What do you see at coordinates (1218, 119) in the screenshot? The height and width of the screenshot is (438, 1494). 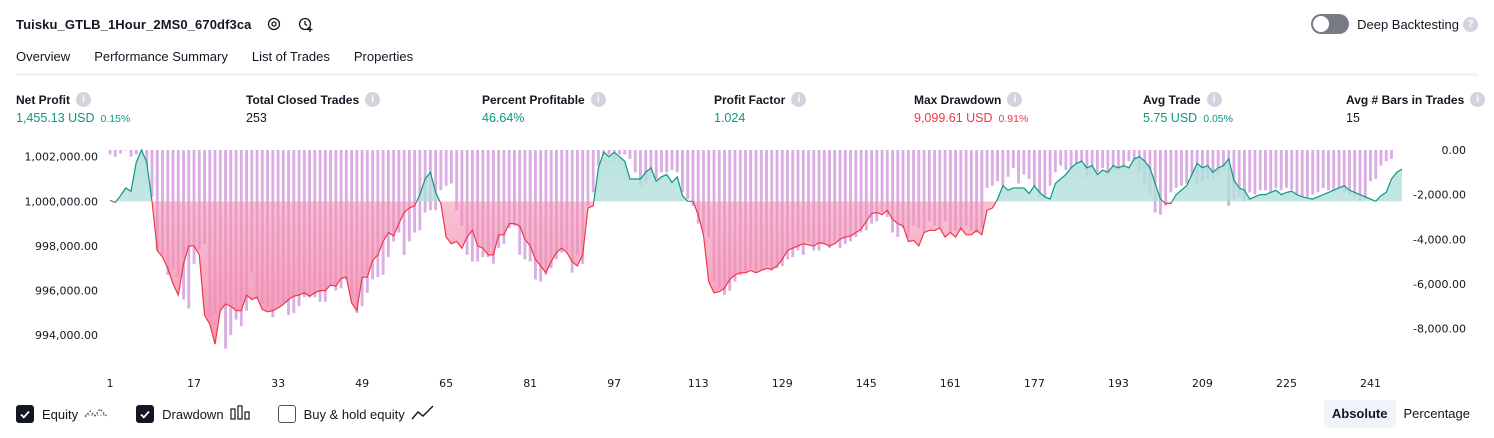 I see `metric-percent: 0.05%` at bounding box center [1218, 119].